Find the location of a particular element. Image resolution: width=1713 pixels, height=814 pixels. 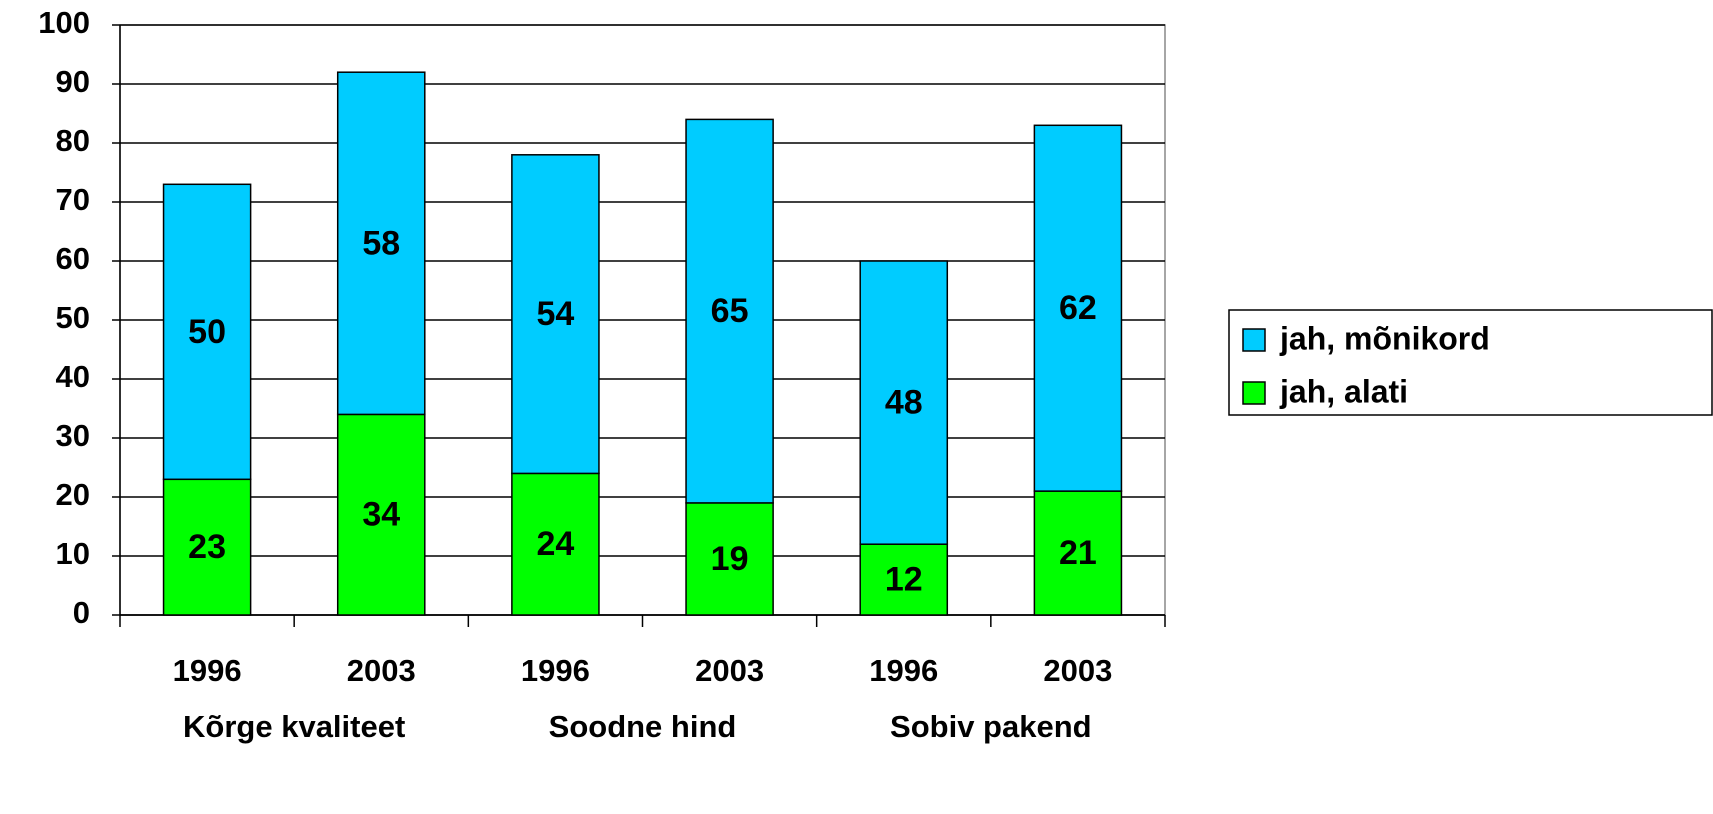

data-label: 65 is located at coordinates (730, 311).